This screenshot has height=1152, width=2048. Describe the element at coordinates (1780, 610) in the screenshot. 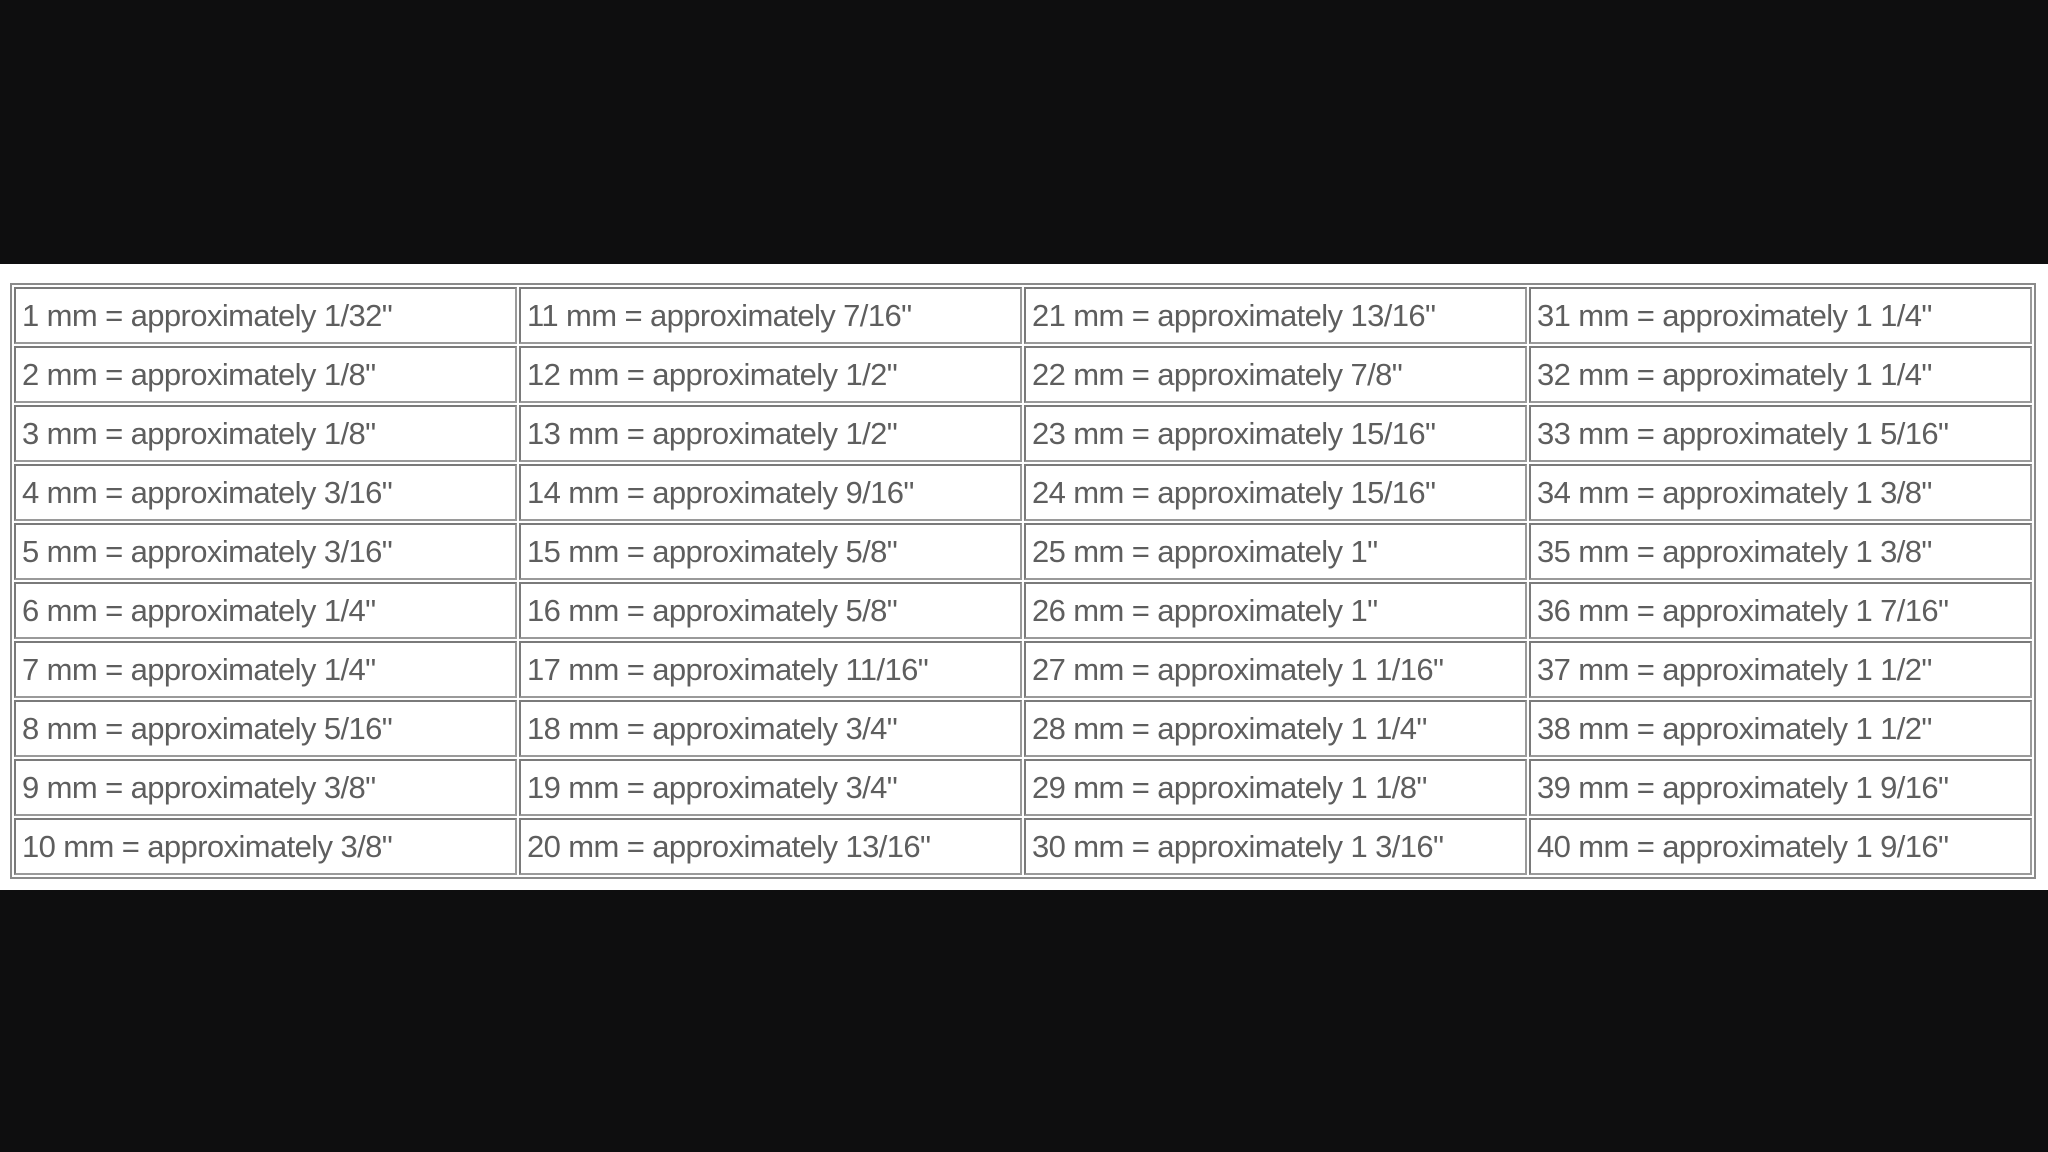

I see `table-cell: 36 mm = approximately 1 7/16"` at that location.